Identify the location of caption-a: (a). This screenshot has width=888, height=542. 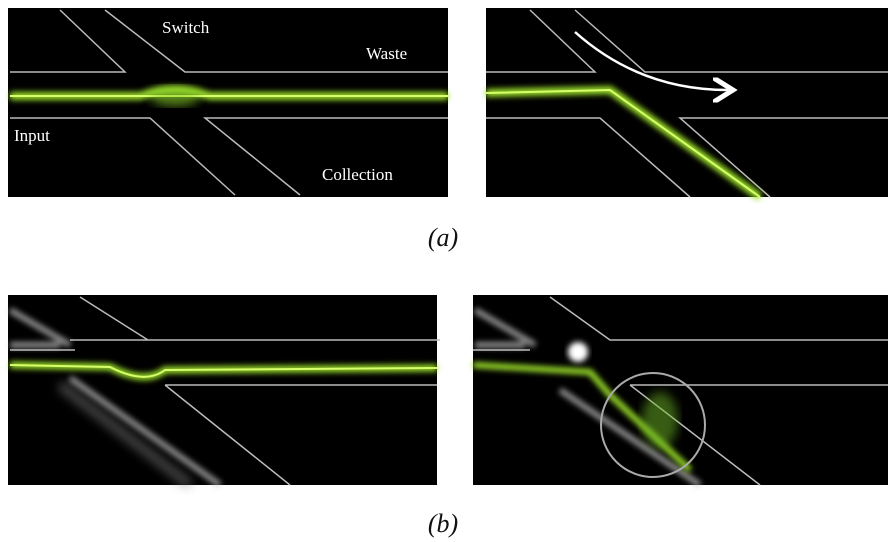
(443, 237).